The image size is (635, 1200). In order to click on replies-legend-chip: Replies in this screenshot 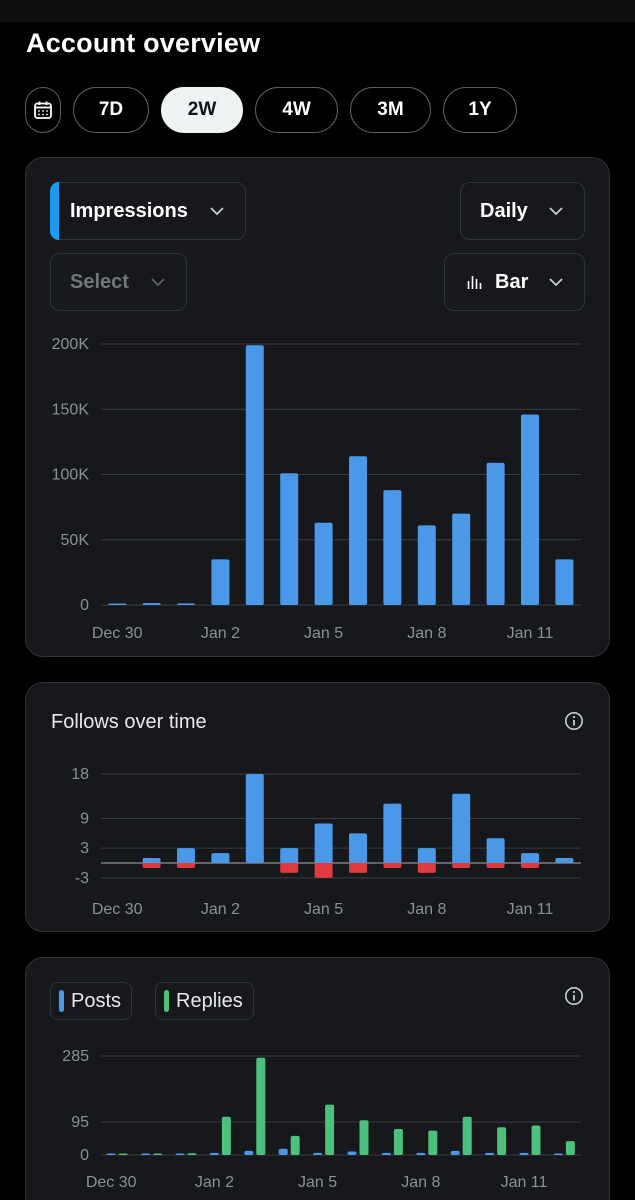, I will do `click(204, 1001)`.